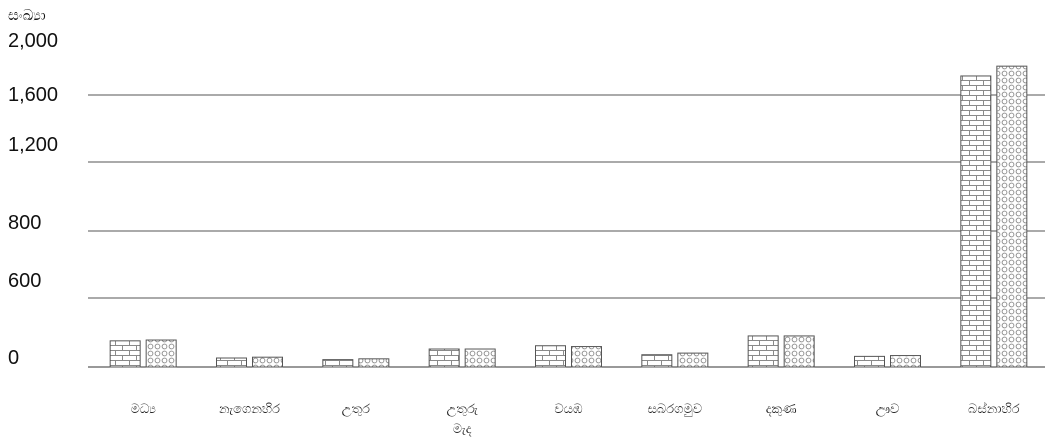  Describe the element at coordinates (33, 41) in the screenshot. I see `y-tick-label: 2,000` at that location.